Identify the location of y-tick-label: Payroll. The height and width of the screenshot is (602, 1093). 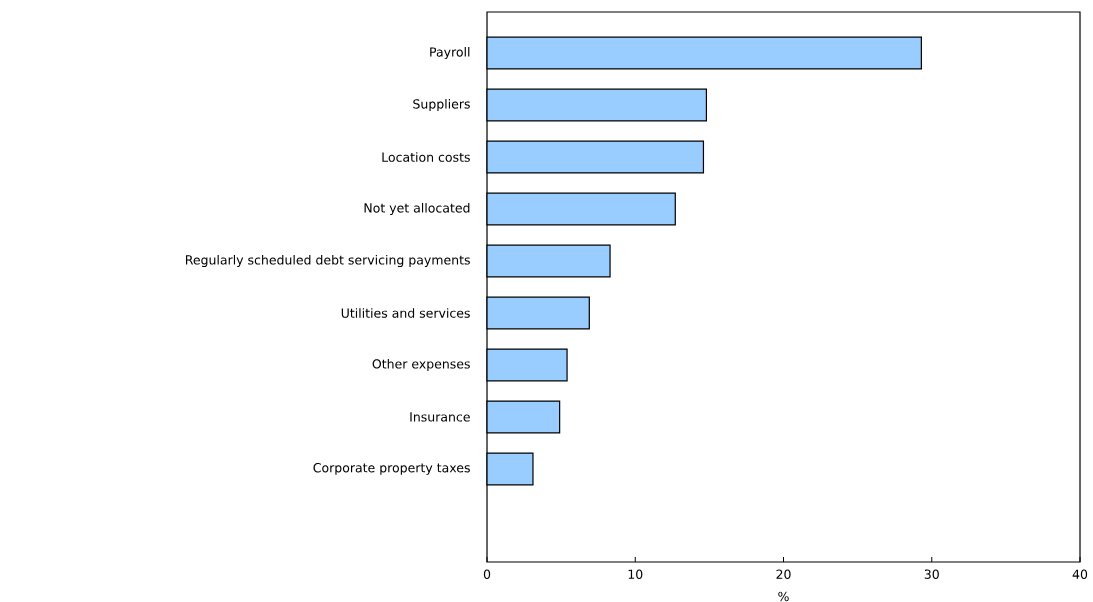
(450, 53).